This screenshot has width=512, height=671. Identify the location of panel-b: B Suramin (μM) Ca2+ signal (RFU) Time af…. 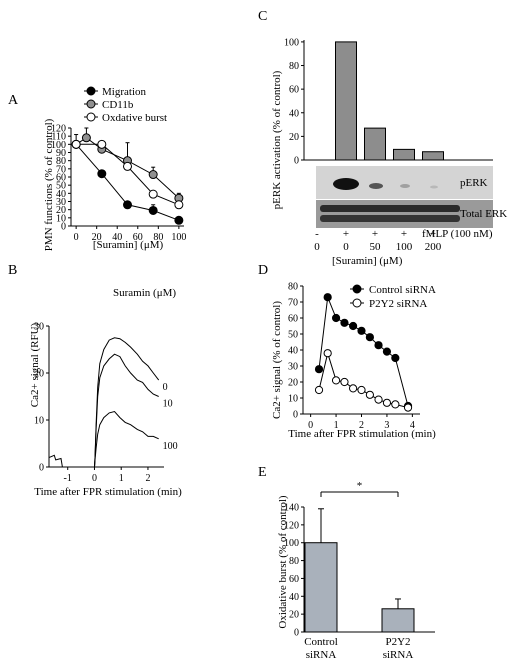
(95, 380).